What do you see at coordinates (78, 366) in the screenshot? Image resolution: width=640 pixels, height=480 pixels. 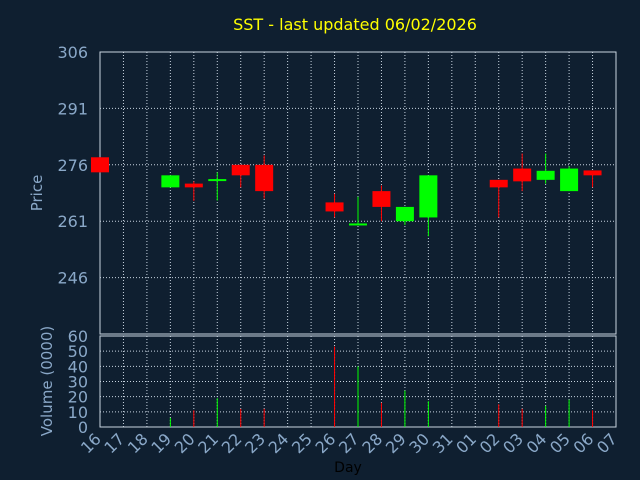 I see `volume-tick-label: 40` at bounding box center [78, 366].